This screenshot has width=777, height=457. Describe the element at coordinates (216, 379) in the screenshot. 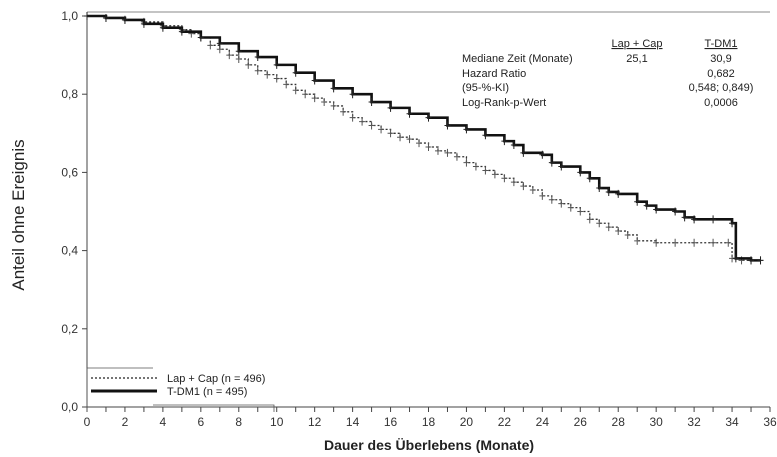

I see `legend-label-lapcap: Lap + Cap (n = 496)` at that location.